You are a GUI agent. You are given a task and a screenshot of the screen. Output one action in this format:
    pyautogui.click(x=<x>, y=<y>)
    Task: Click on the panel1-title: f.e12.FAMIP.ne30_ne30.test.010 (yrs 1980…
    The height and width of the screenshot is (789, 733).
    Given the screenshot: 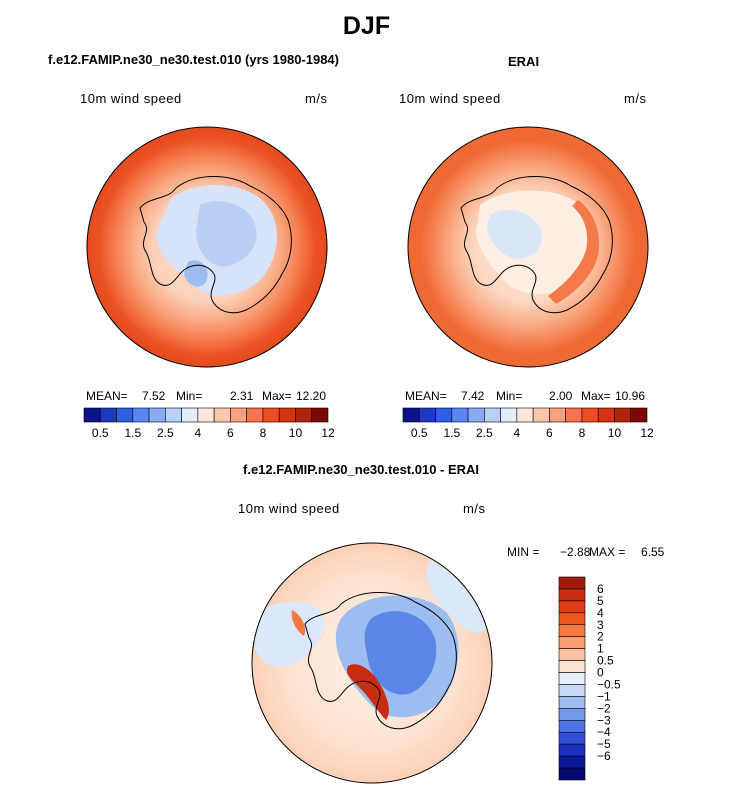 What is the action you would take?
    pyautogui.click(x=193, y=59)
    